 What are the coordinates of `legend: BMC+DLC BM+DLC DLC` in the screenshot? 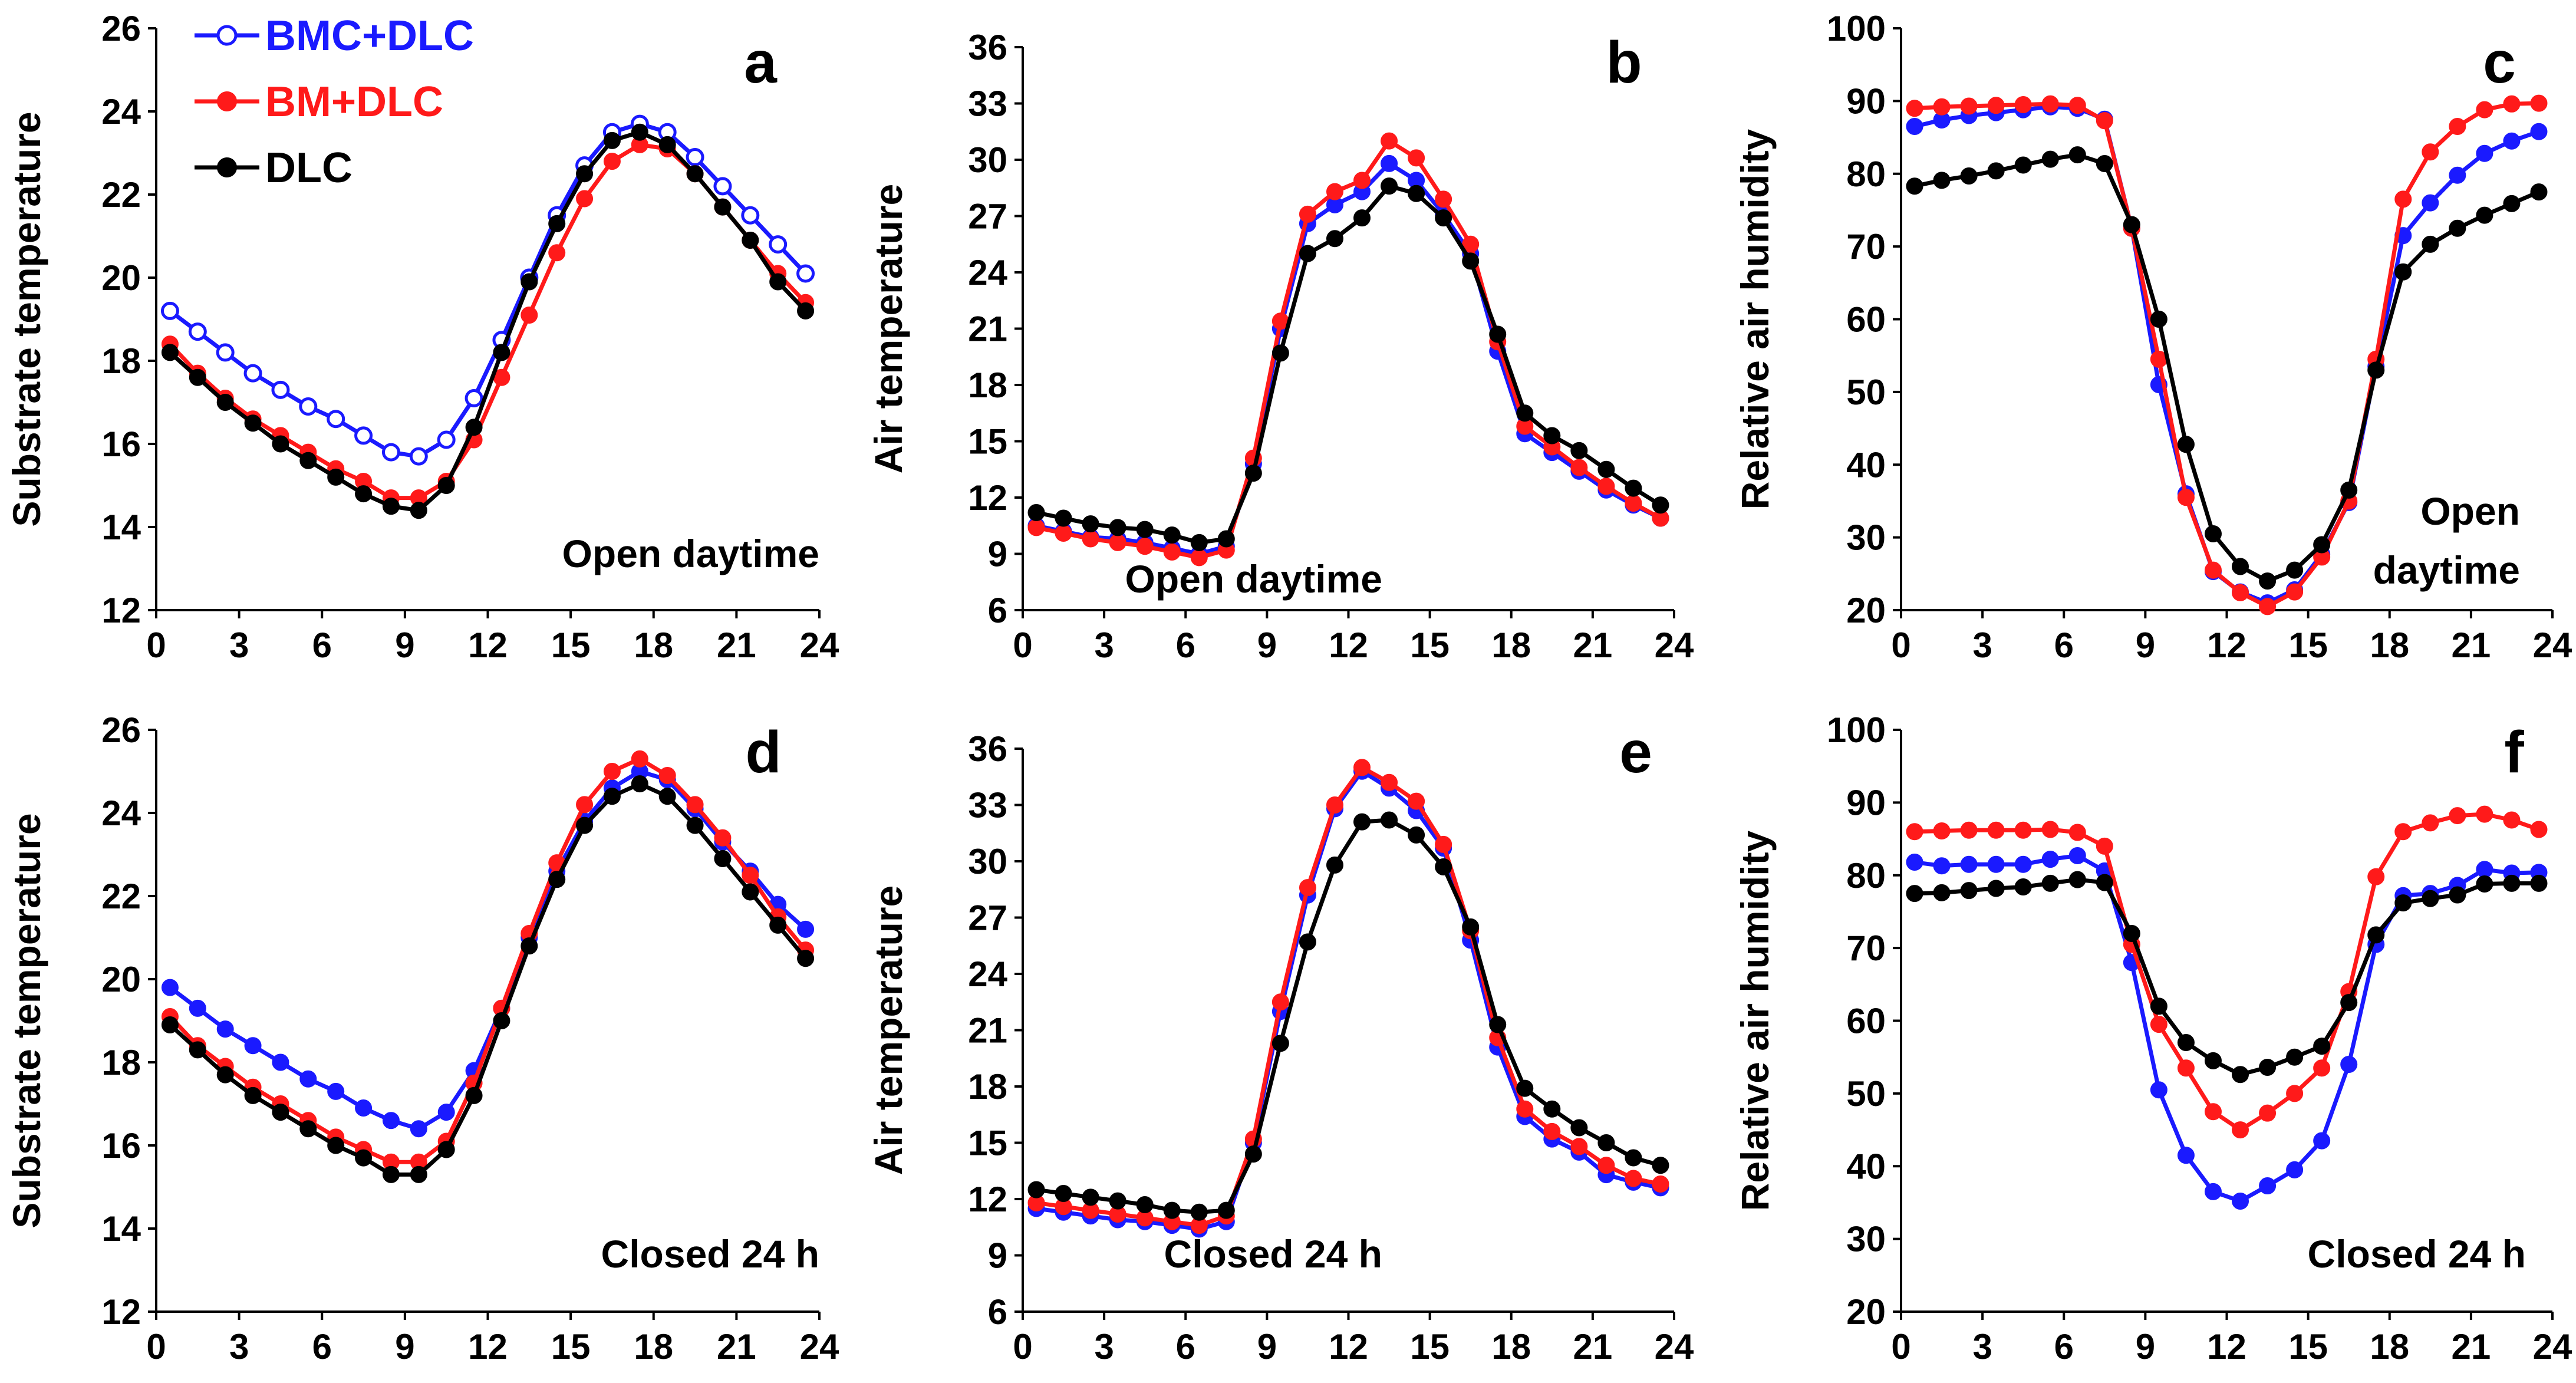 It's located at (334, 102).